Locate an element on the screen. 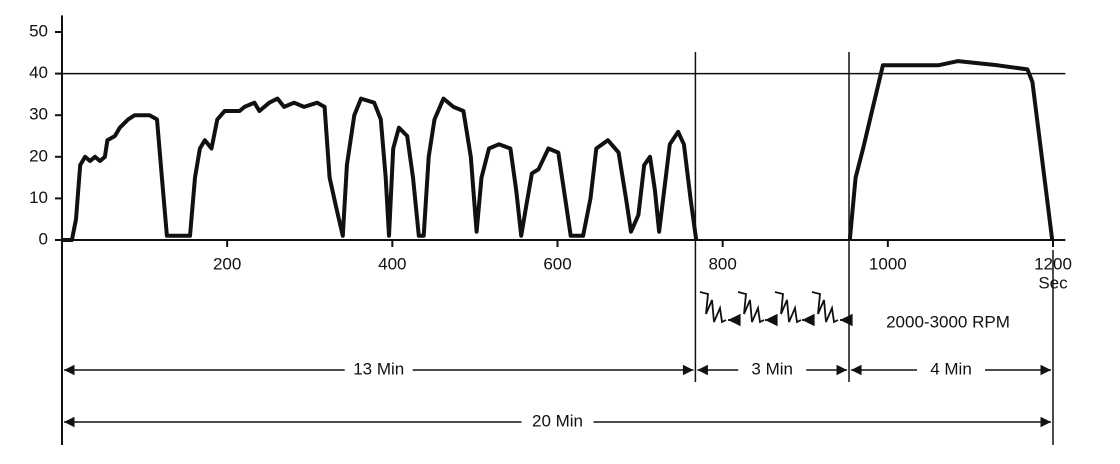 Image resolution: width=1120 pixels, height=464 pixels. x-tick-label: 600 is located at coordinates (557, 263).